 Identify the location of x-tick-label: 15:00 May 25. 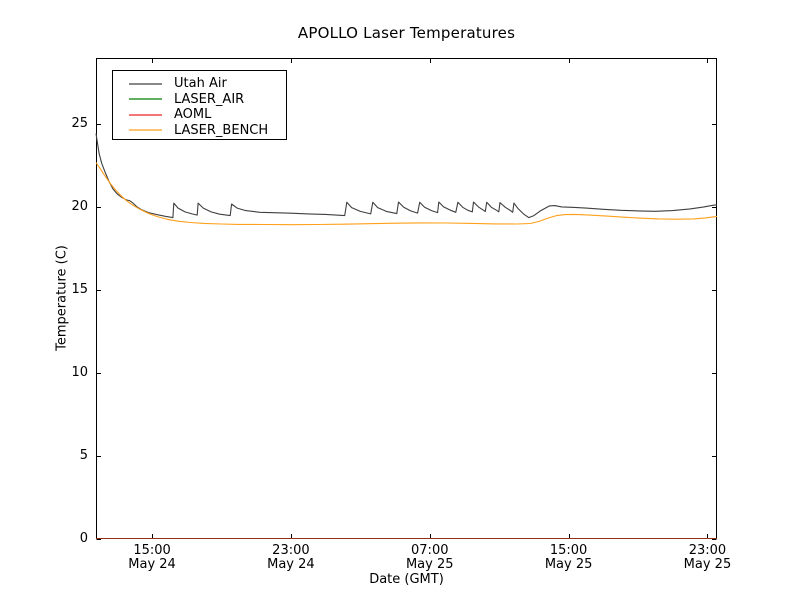
(569, 558).